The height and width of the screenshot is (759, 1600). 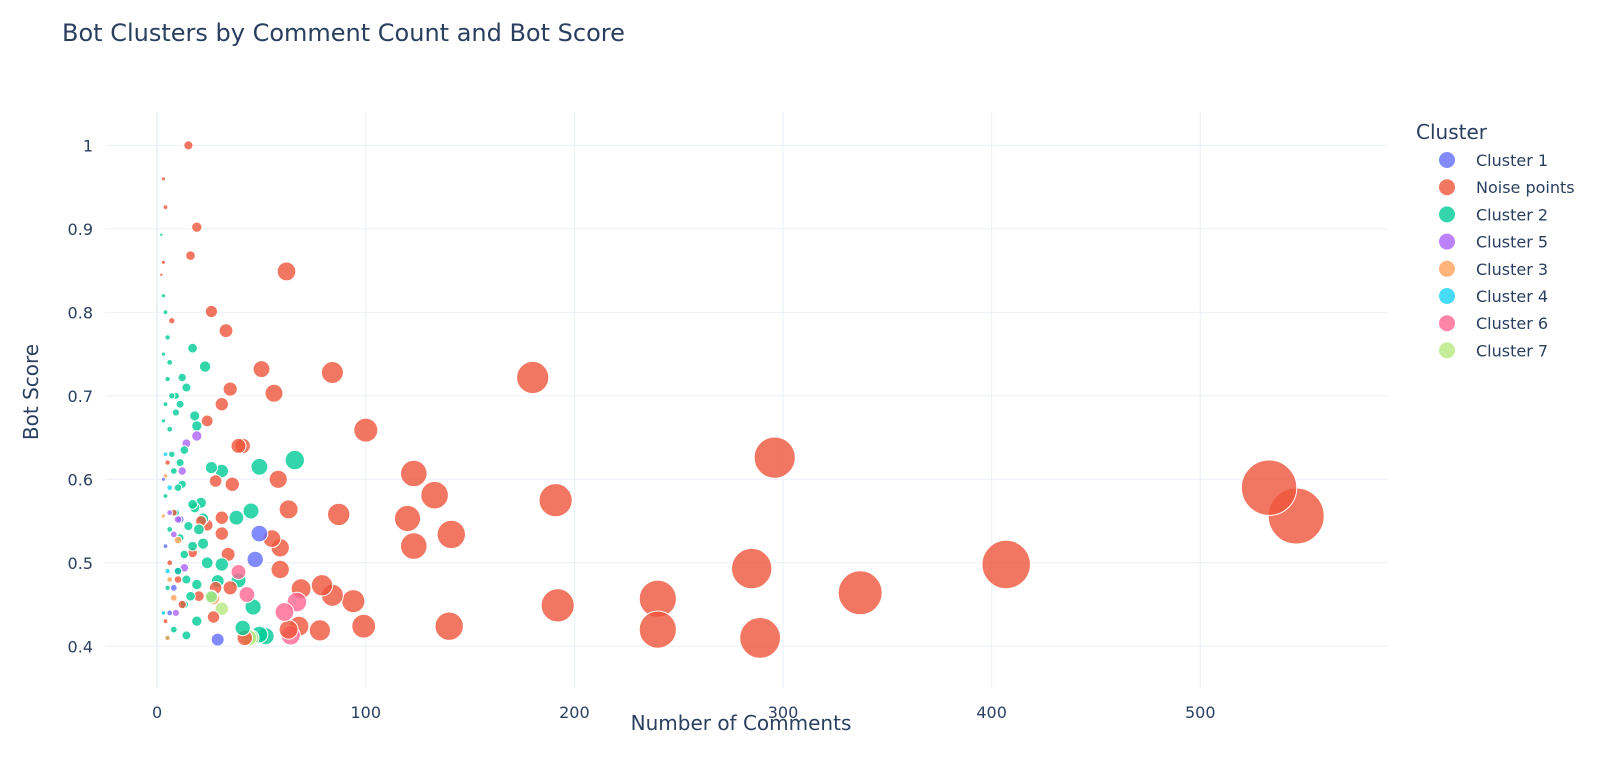 I want to click on legend-item-label: Cluster 6, so click(x=1512, y=323).